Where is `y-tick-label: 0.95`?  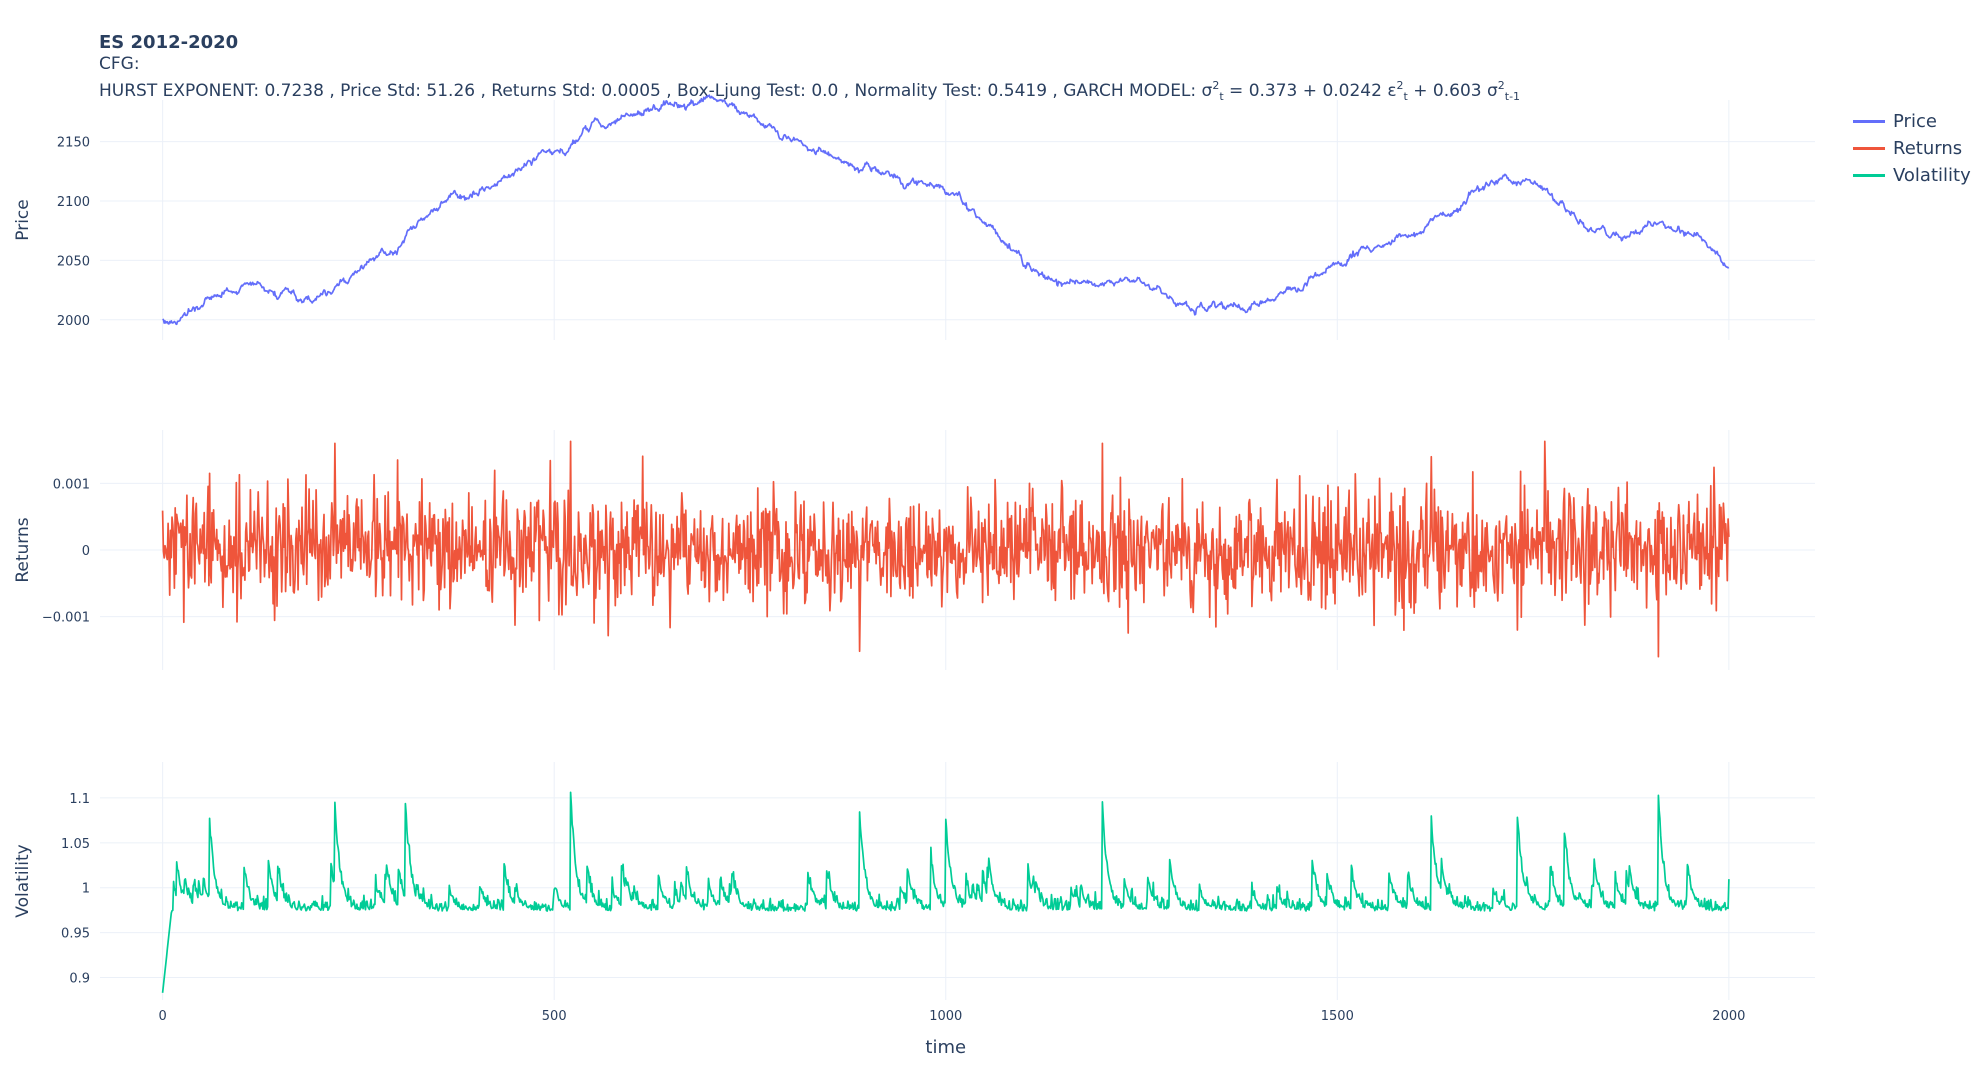 y-tick-label: 0.95 is located at coordinates (75, 934).